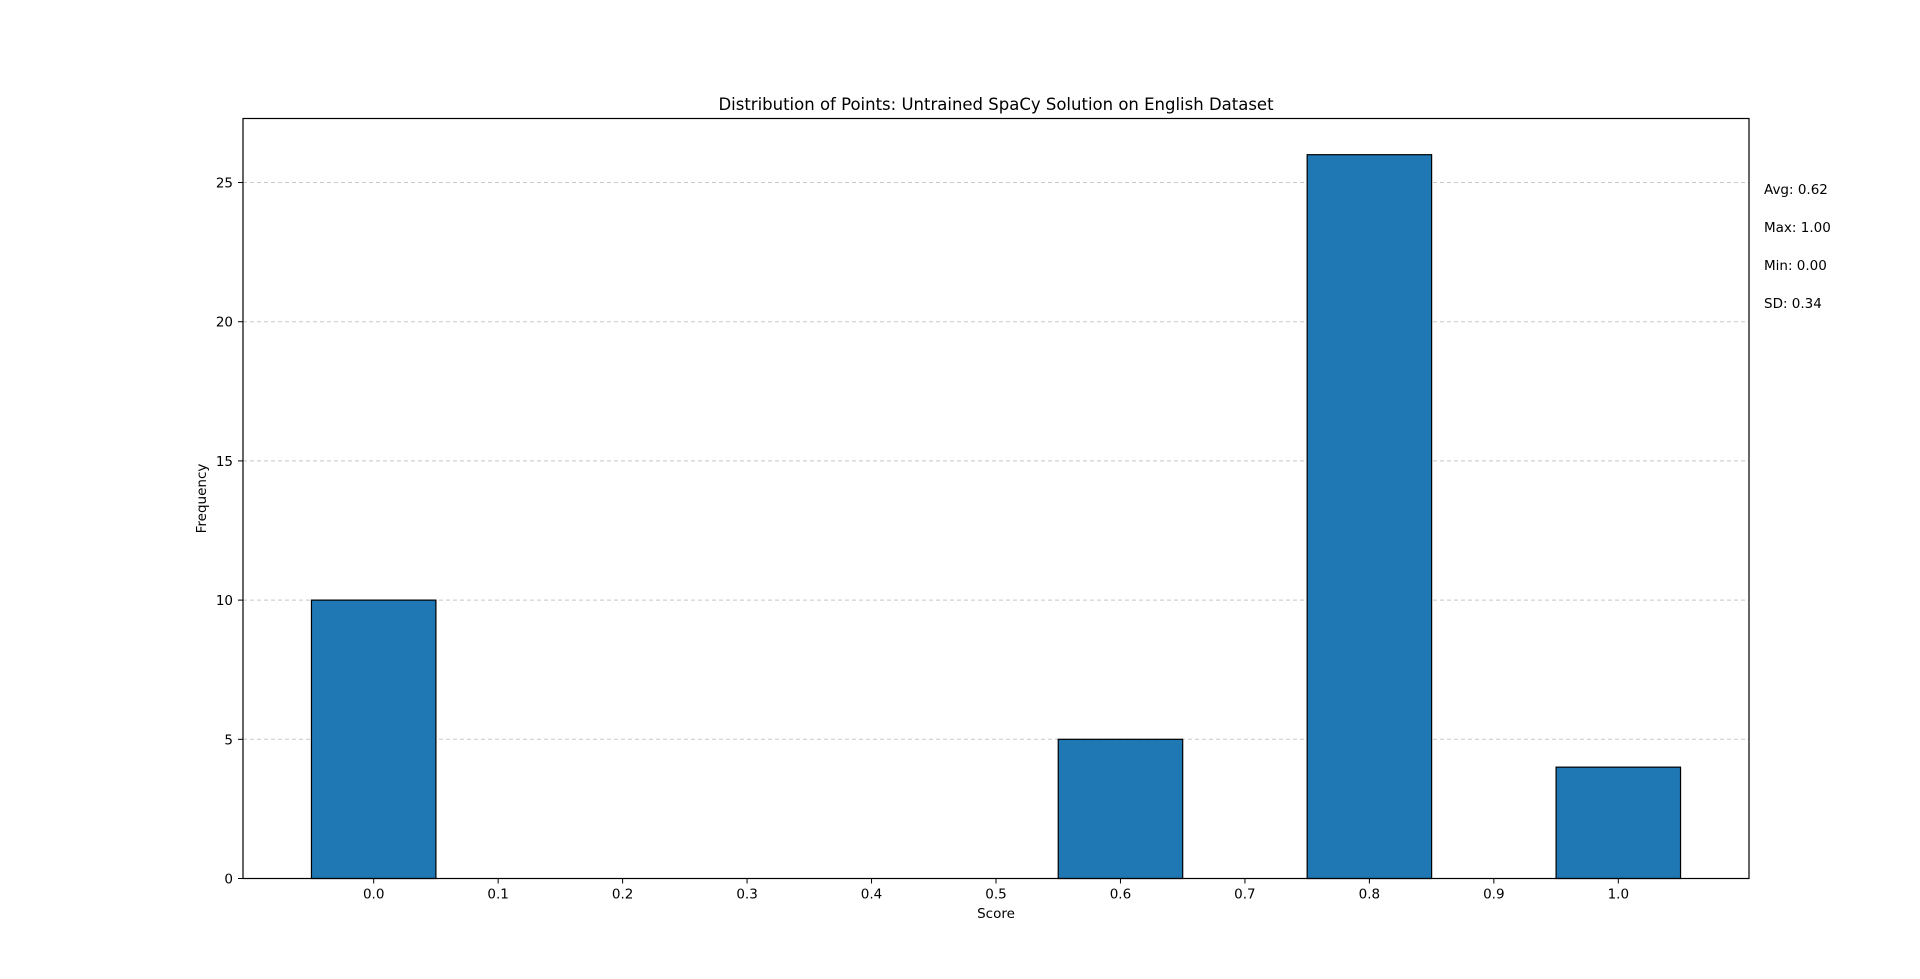 The height and width of the screenshot is (979, 1920). What do you see at coordinates (202, 499) in the screenshot?
I see `y-axis-label: Frequency` at bounding box center [202, 499].